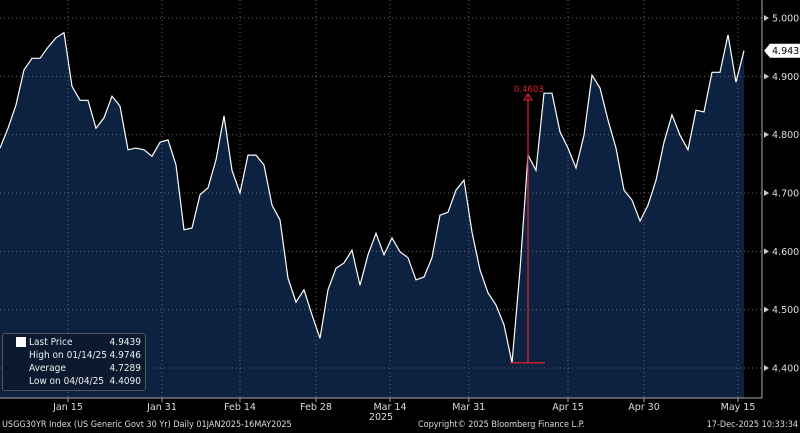 The image size is (800, 433). Describe the element at coordinates (47, 368) in the screenshot. I see `legend-label: Average` at that location.